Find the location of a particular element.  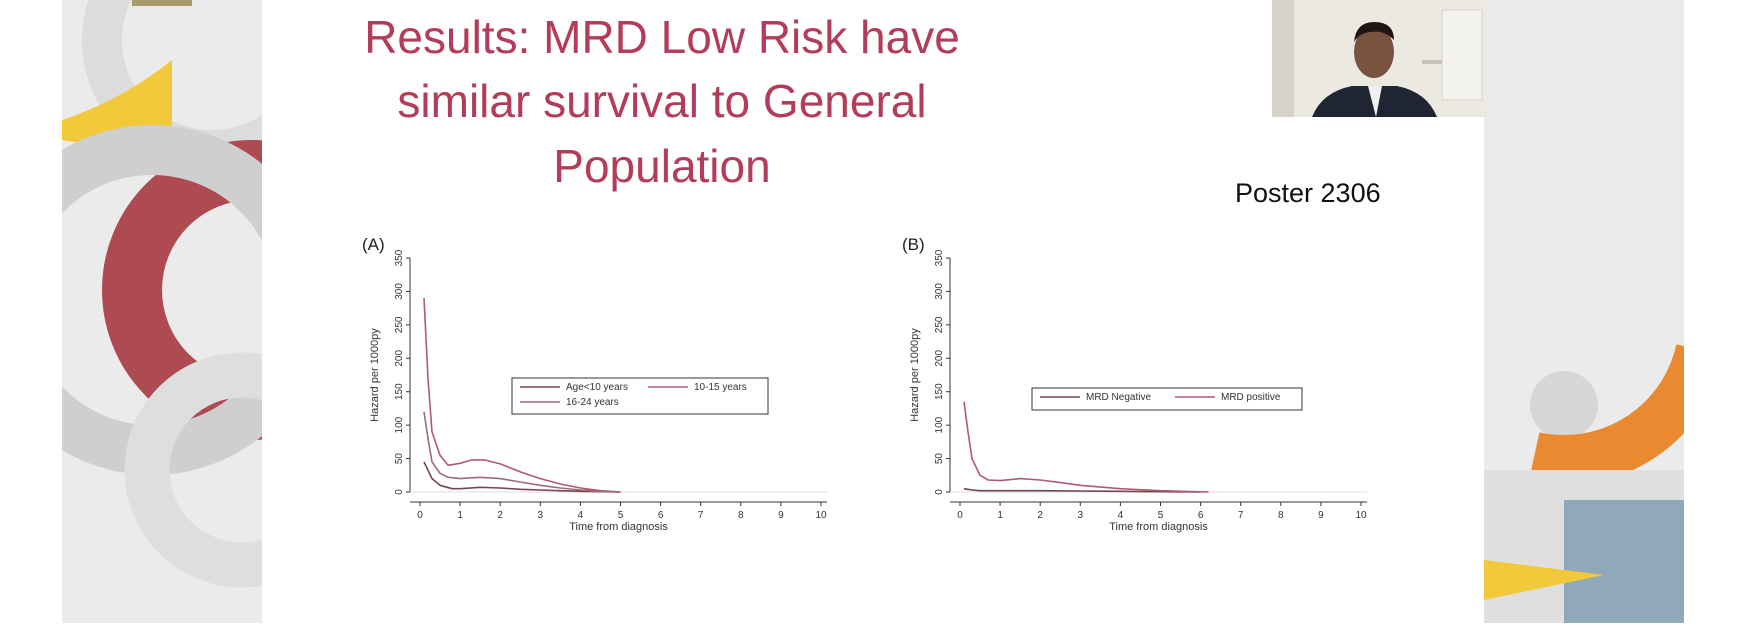

legend-entry: 16-24 years is located at coordinates (592, 402).